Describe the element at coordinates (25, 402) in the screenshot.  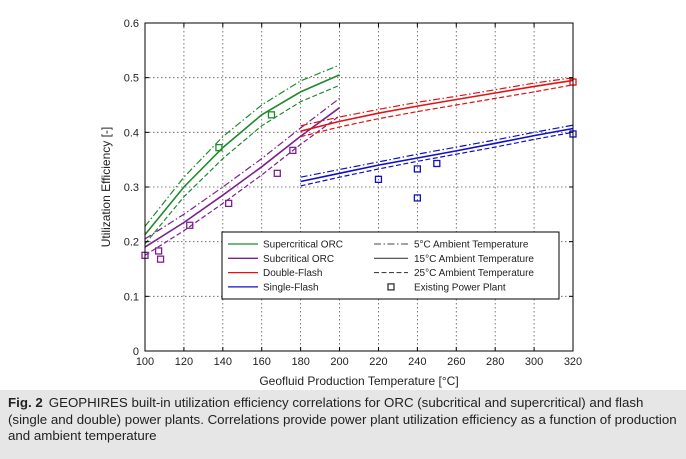
I see `caption-label: Fig. 2` at that location.